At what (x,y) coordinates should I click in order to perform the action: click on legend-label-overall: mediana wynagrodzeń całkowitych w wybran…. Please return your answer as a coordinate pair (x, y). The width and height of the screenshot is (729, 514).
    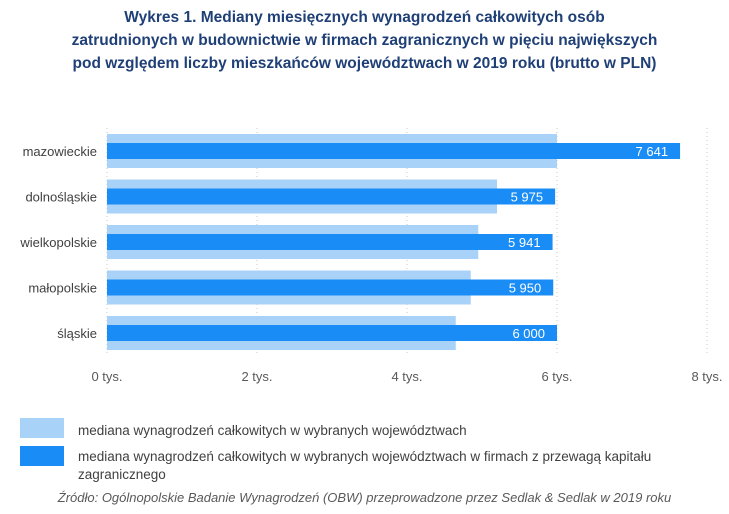
    Looking at the image, I should click on (272, 430).